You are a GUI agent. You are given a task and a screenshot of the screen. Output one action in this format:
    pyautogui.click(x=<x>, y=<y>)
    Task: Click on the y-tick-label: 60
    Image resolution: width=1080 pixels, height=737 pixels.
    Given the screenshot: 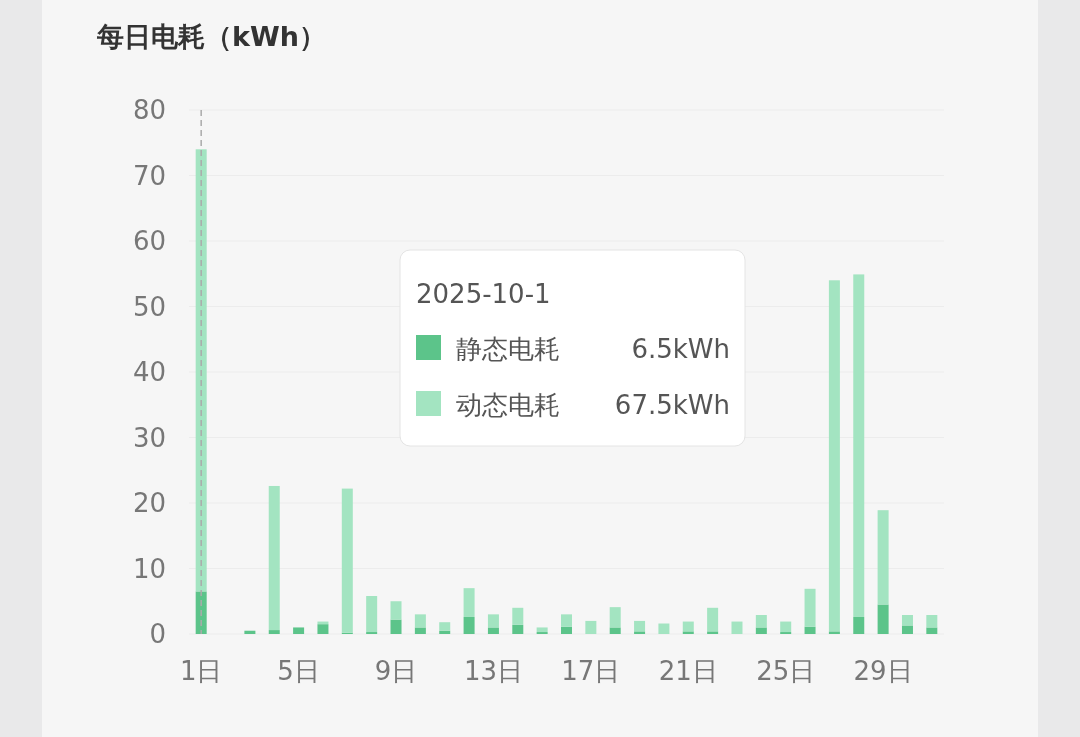 What is the action you would take?
    pyautogui.click(x=149, y=241)
    